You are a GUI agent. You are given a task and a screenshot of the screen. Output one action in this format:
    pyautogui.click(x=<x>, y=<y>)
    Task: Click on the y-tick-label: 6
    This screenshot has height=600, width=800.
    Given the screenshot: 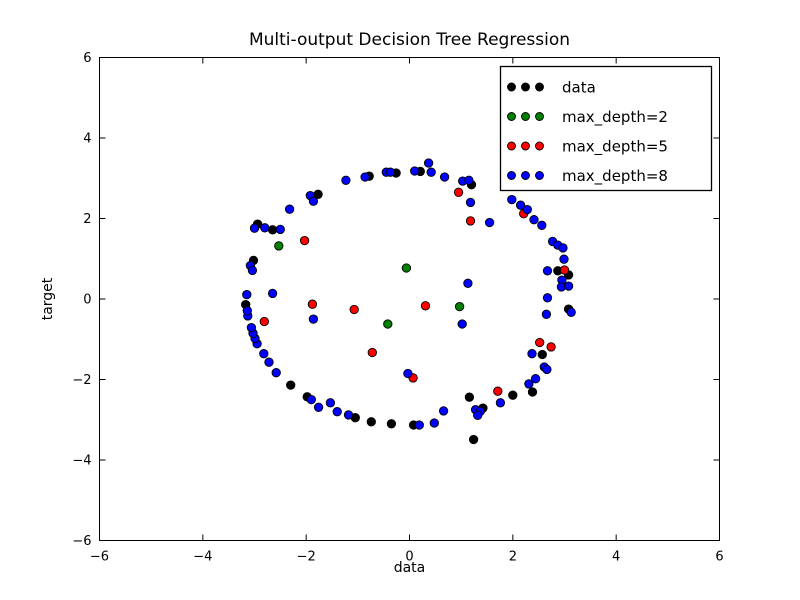 What is the action you would take?
    pyautogui.click(x=87, y=58)
    